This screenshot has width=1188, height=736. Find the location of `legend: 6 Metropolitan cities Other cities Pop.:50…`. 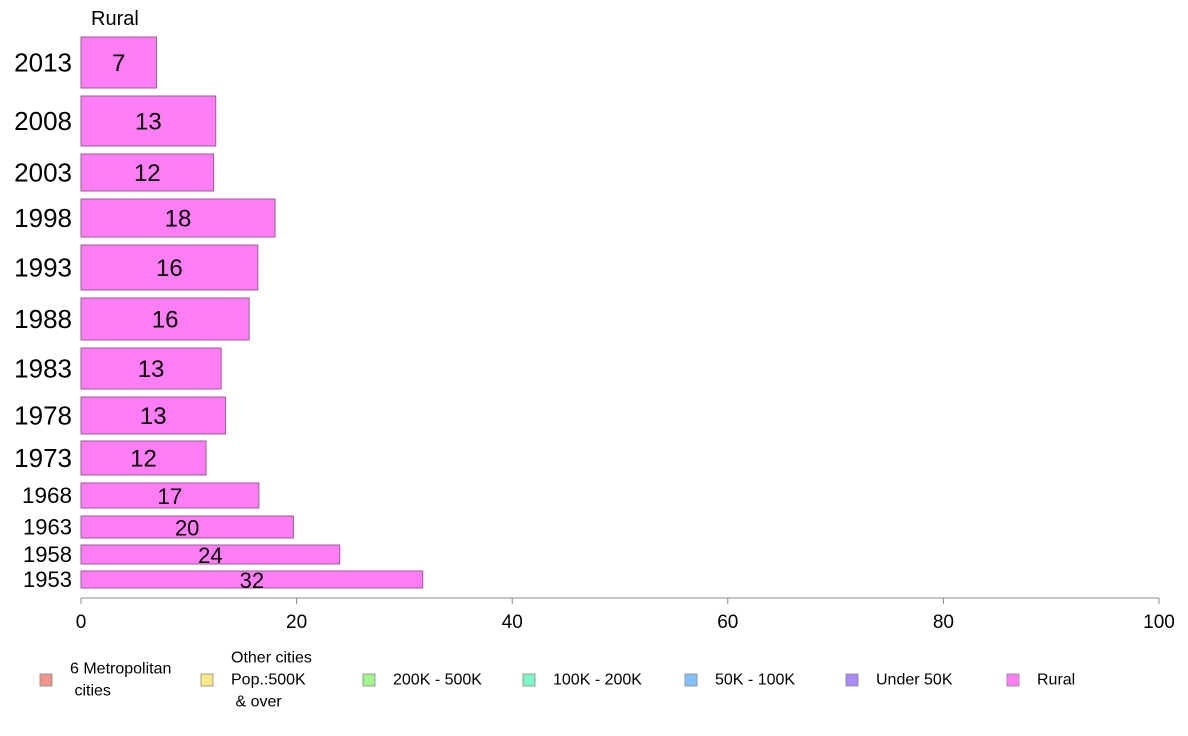

legend: 6 Metropolitan cities Other cities Pop.:50… is located at coordinates (557, 680).